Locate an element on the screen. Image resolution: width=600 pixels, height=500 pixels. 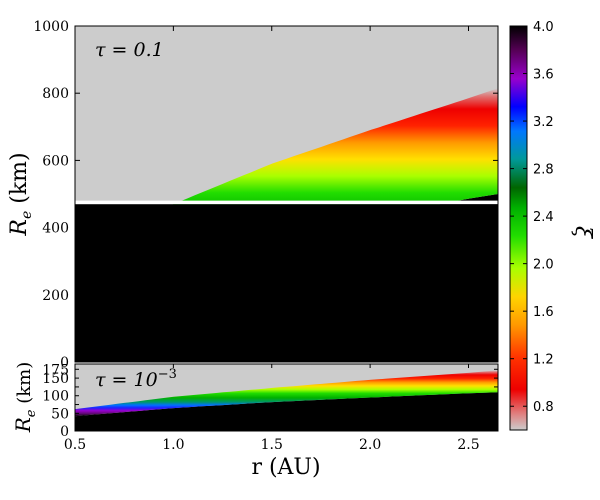
x-axis-label: r (AU) is located at coordinates (285, 467).